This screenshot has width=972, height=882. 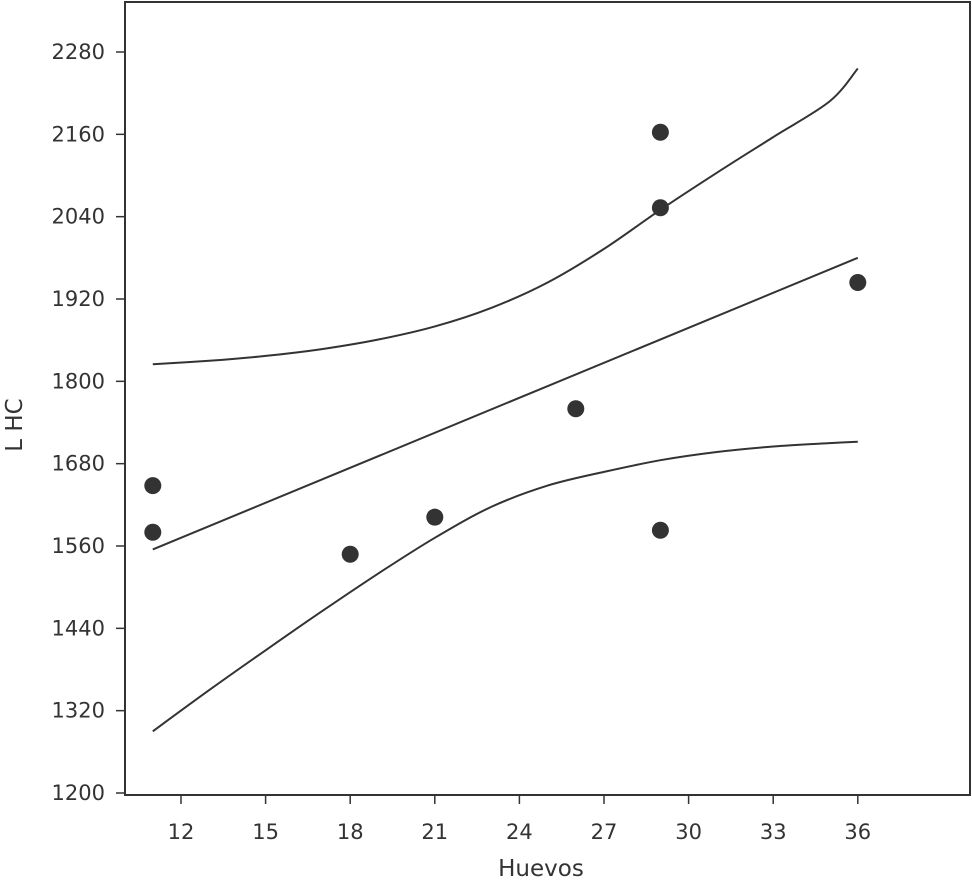 I want to click on x-tick-label: 30, so click(x=688, y=832).